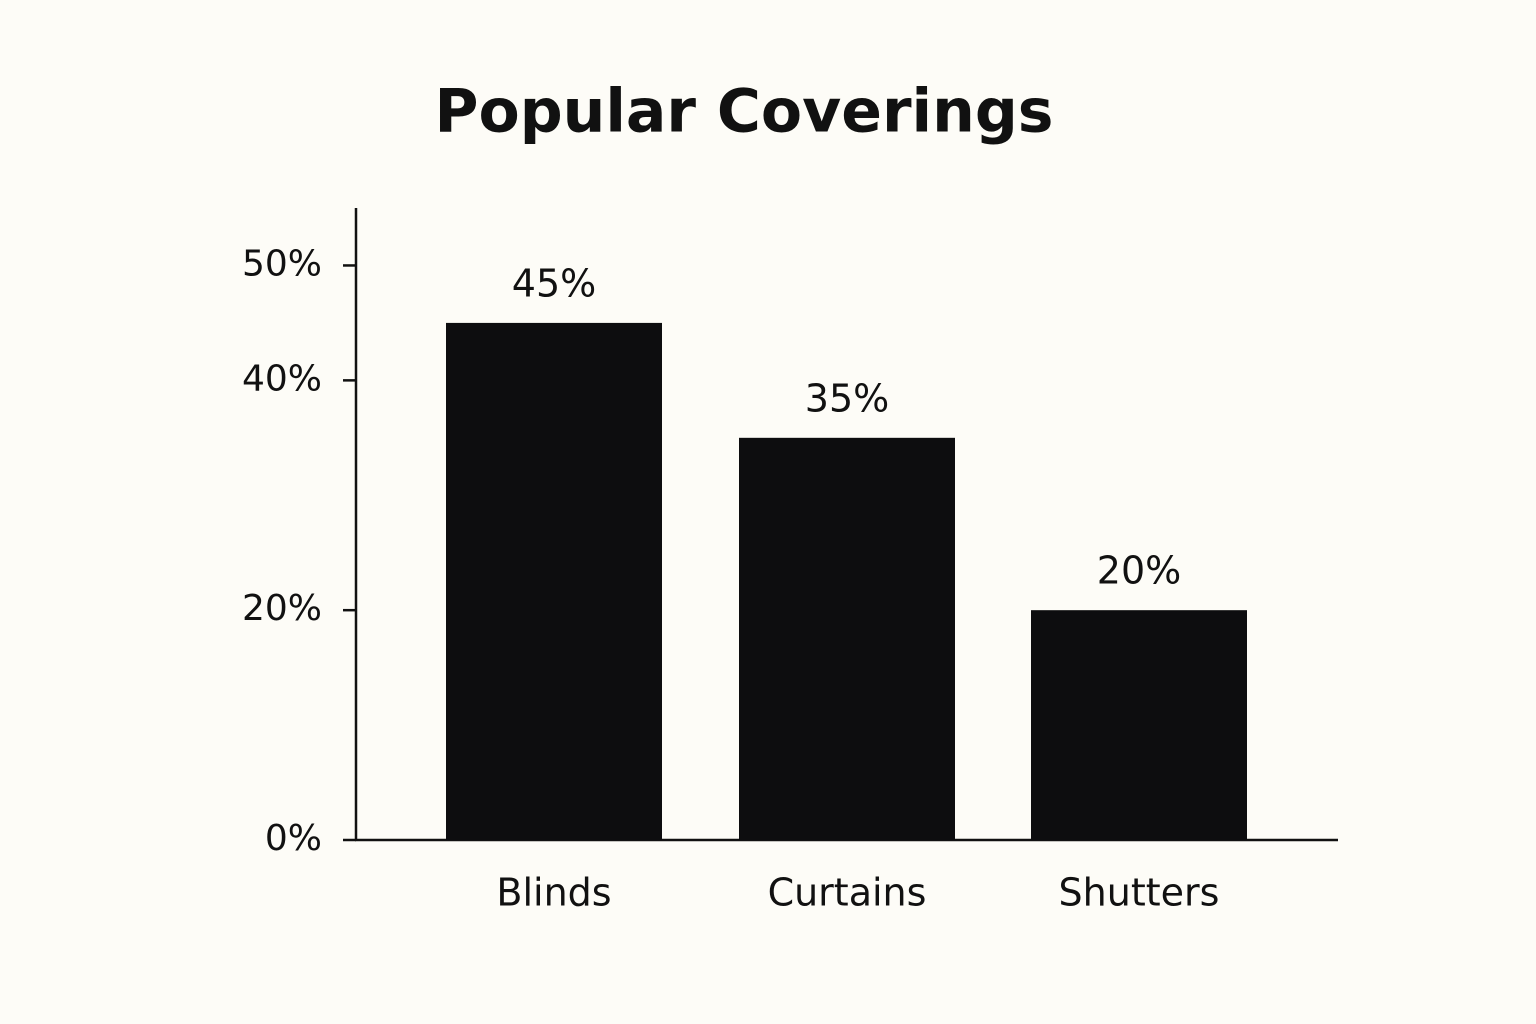 Image resolution: width=1536 pixels, height=1024 pixels. Describe the element at coordinates (282, 263) in the screenshot. I see `y-tick-label: 50%` at that location.